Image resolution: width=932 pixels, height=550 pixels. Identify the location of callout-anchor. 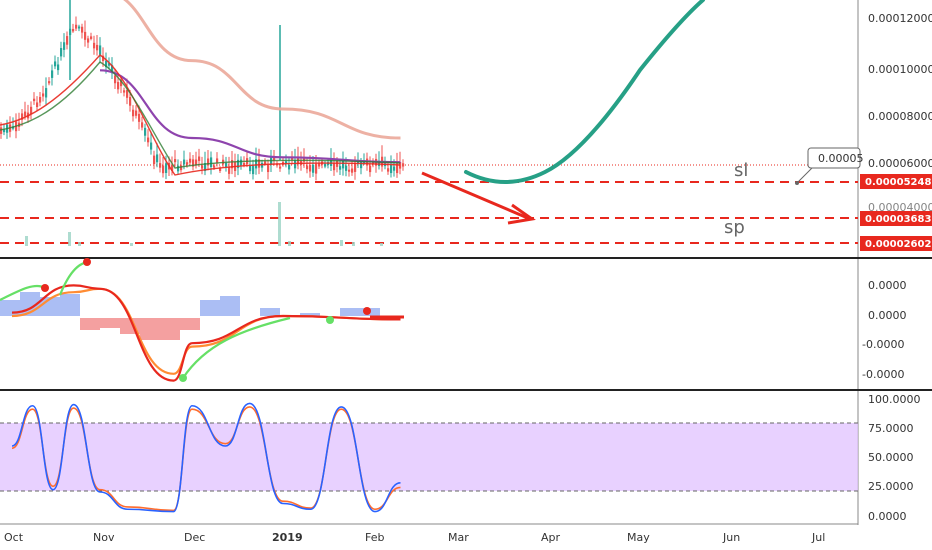
(797, 183).